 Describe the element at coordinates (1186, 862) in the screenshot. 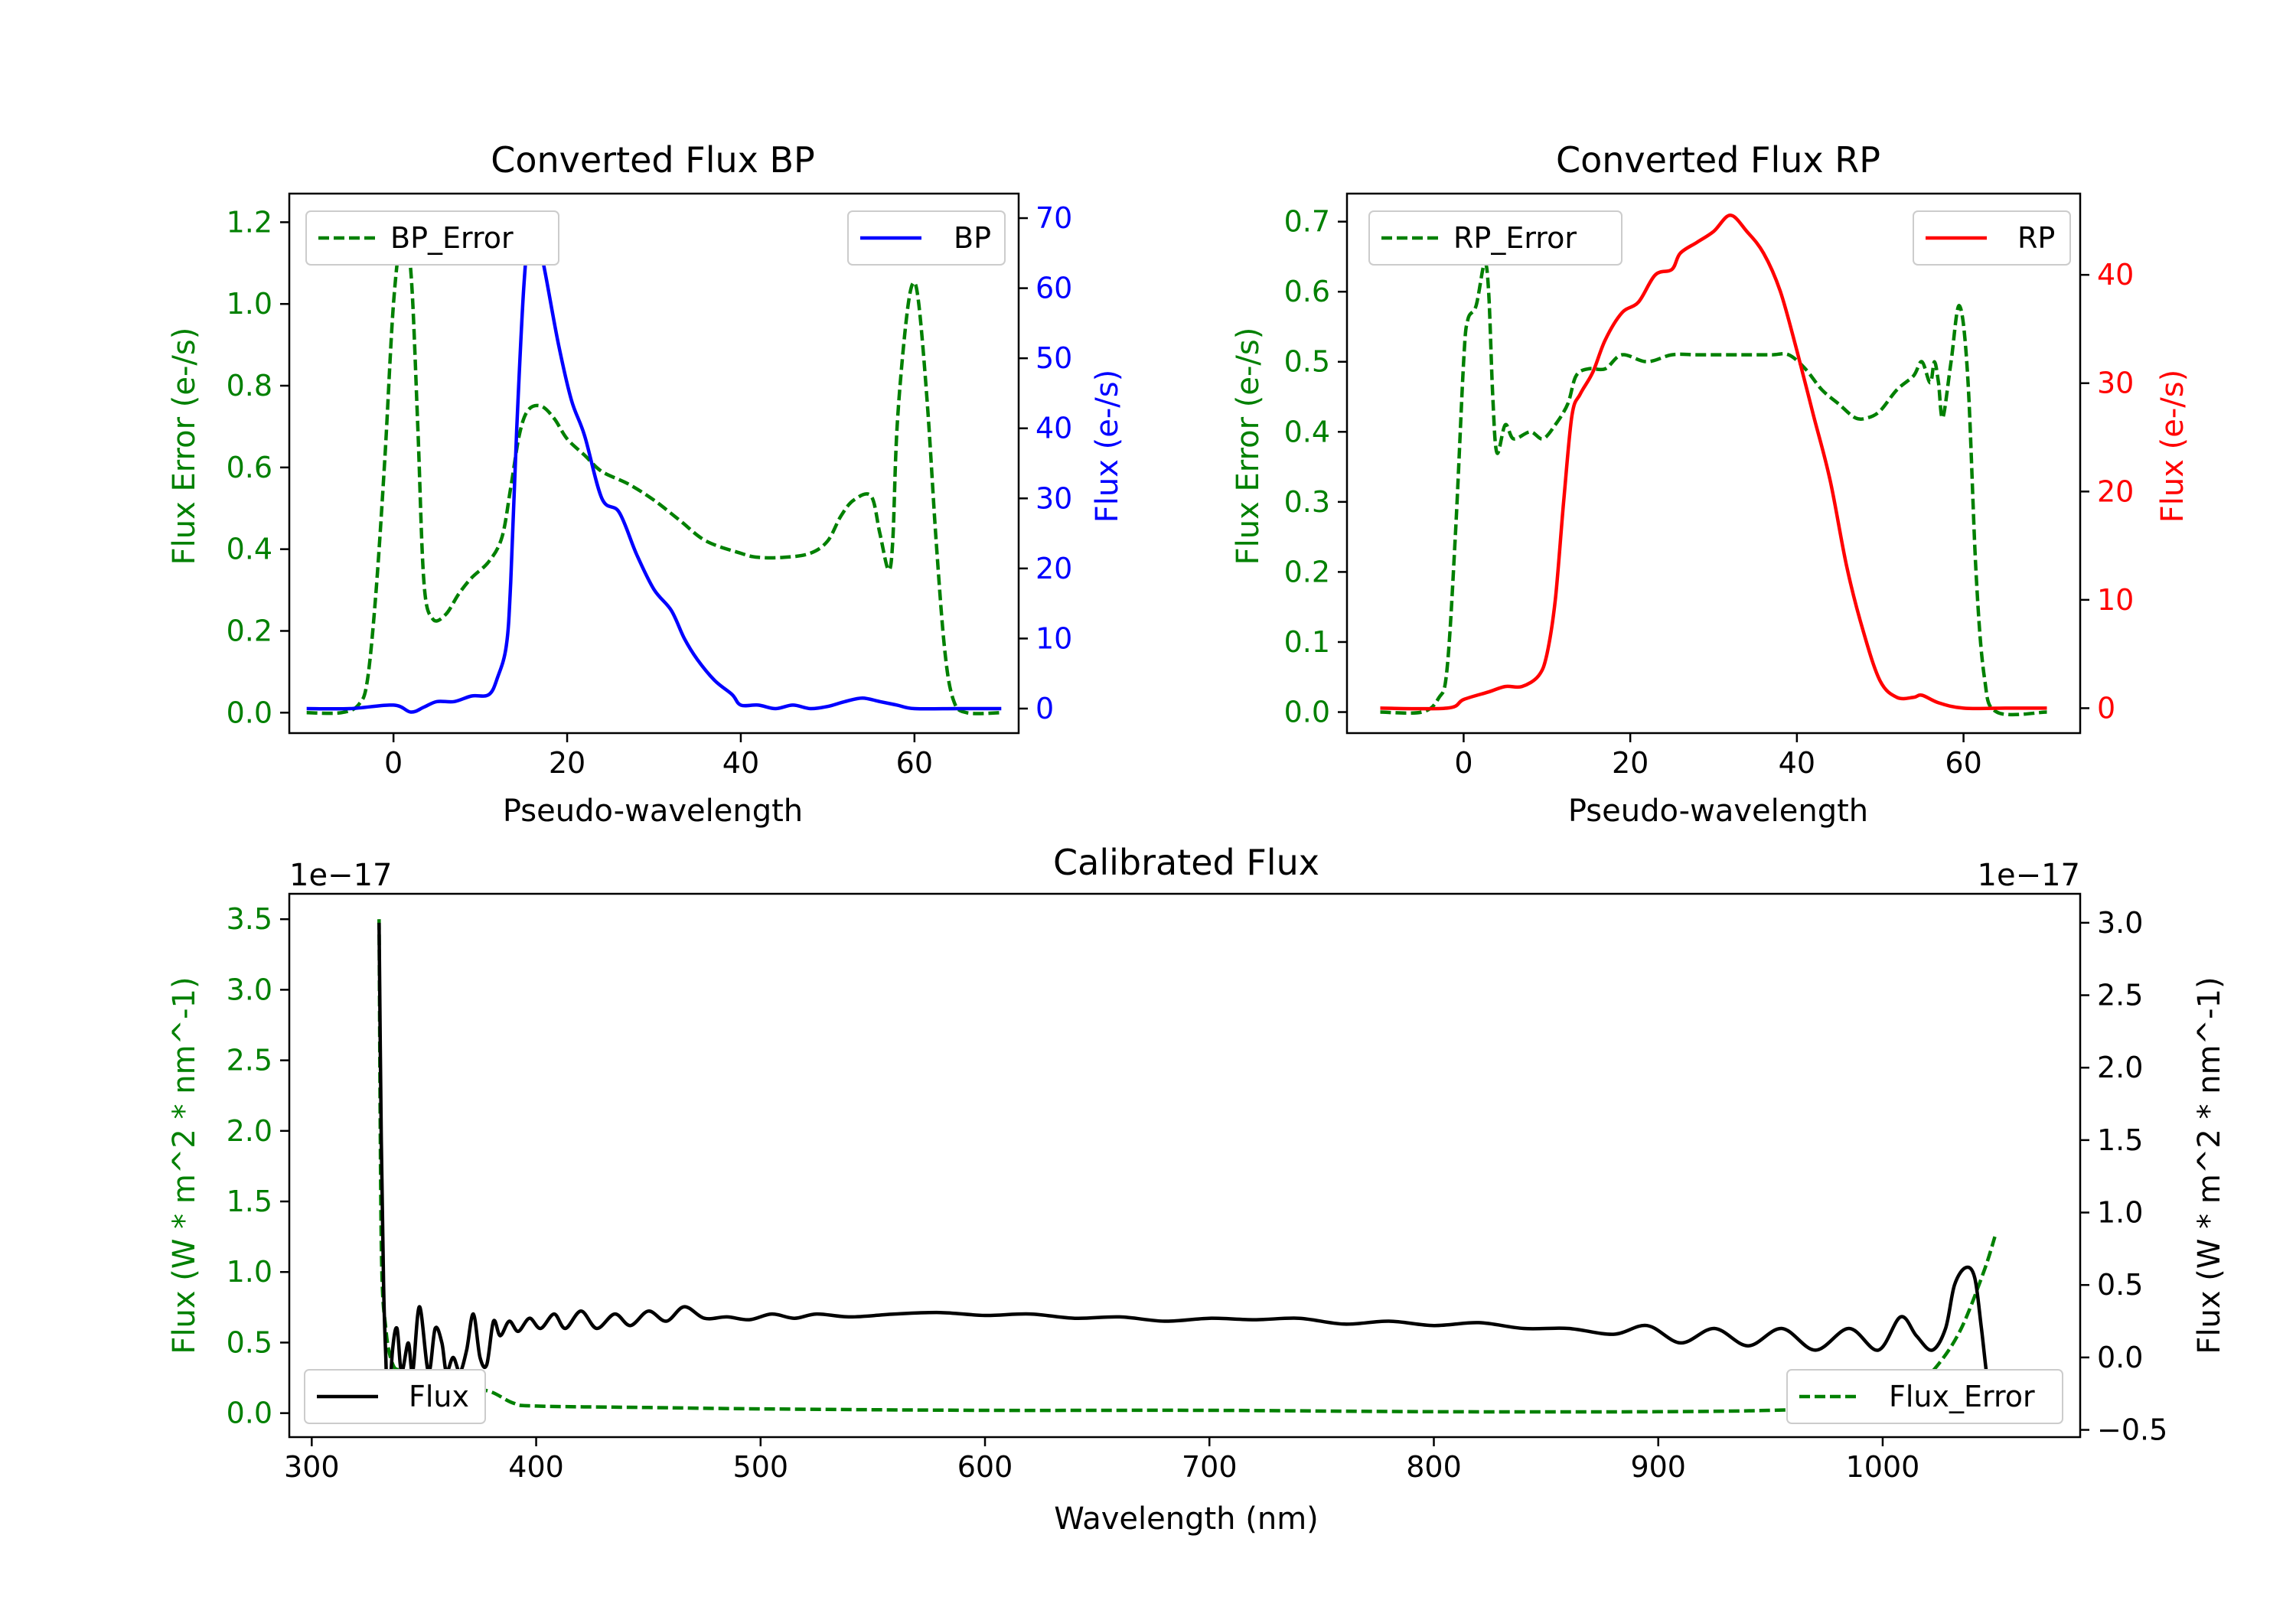

I see `calibrated-title: Calibrated Flux` at that location.